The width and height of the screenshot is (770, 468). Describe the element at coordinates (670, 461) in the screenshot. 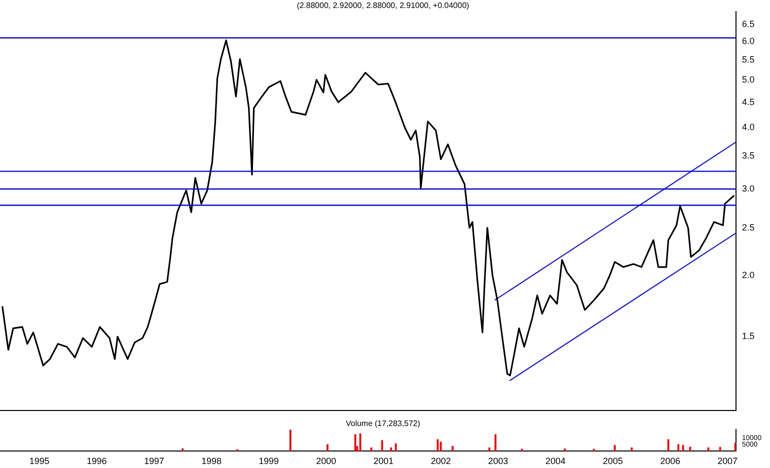

I see `x-tick-label: 2006` at that location.